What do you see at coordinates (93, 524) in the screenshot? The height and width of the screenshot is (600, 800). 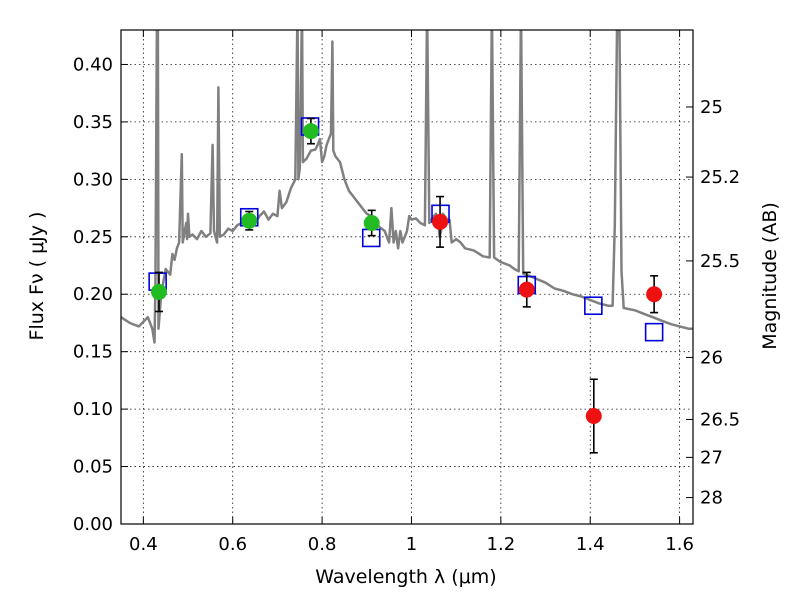 I see `y-tick-label: 0.00` at bounding box center [93, 524].